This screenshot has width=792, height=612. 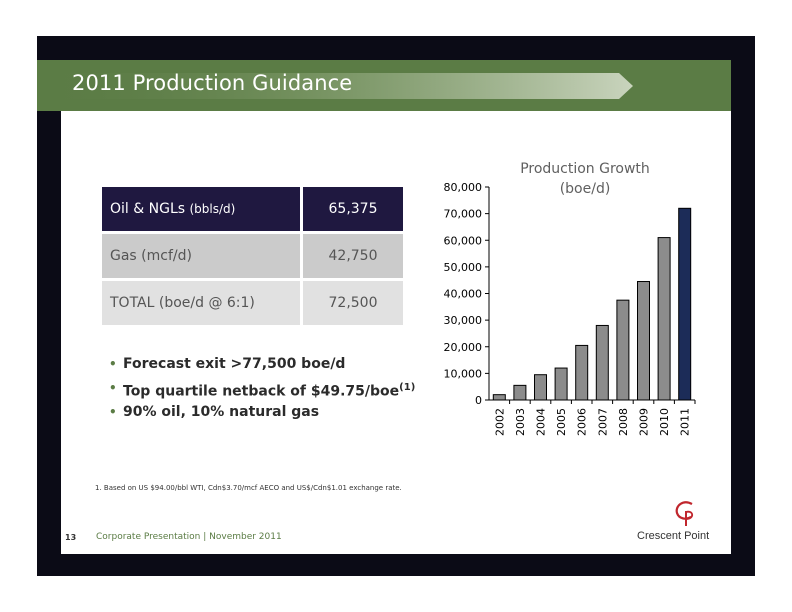 What do you see at coordinates (463, 240) in the screenshot?
I see `y-tick-label: 60,000` at bounding box center [463, 240].